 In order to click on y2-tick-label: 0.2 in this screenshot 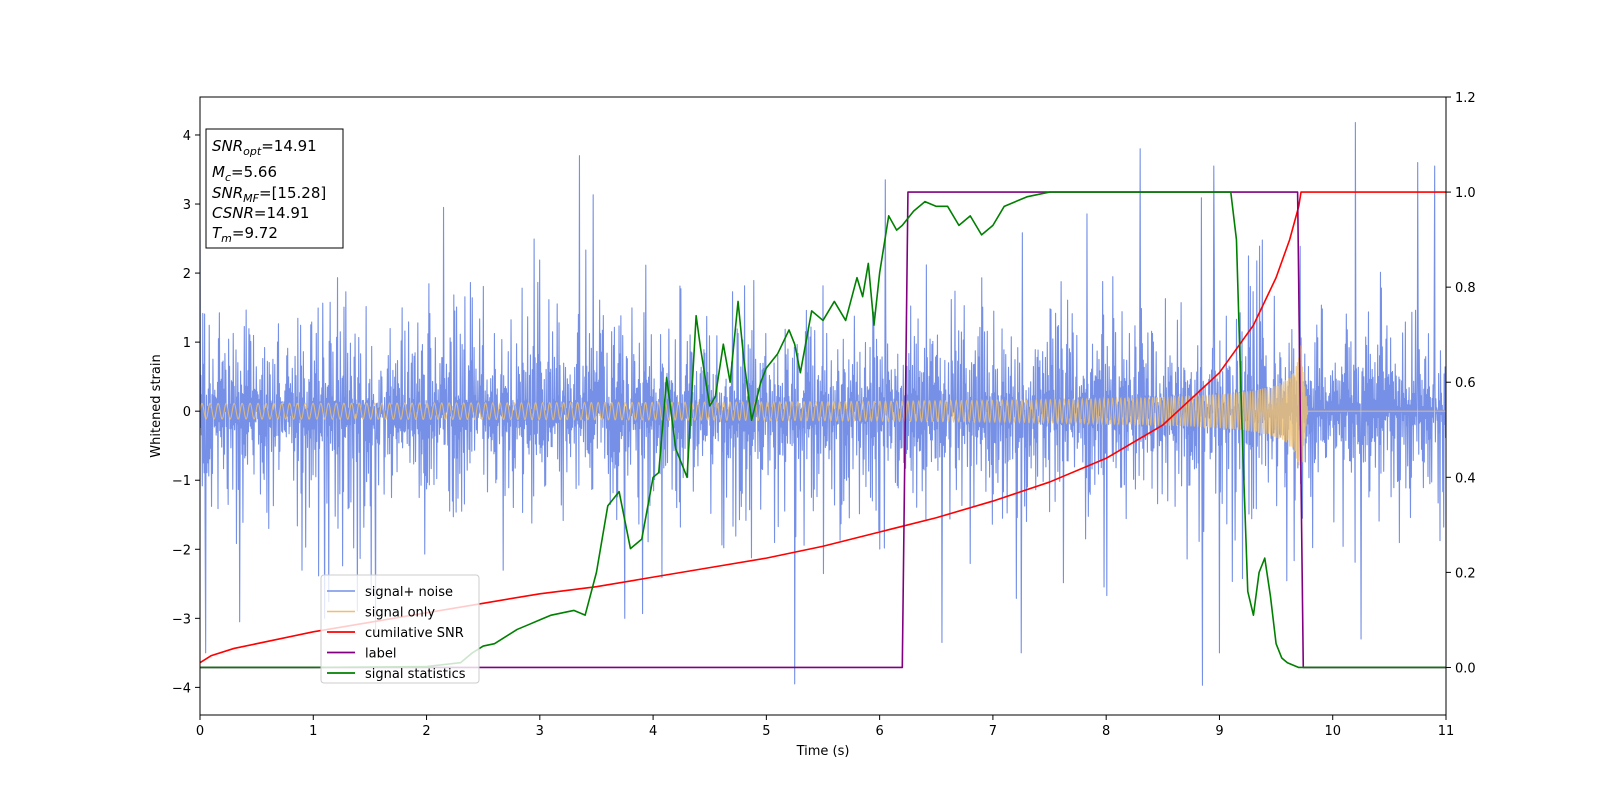, I will do `click(1465, 573)`.